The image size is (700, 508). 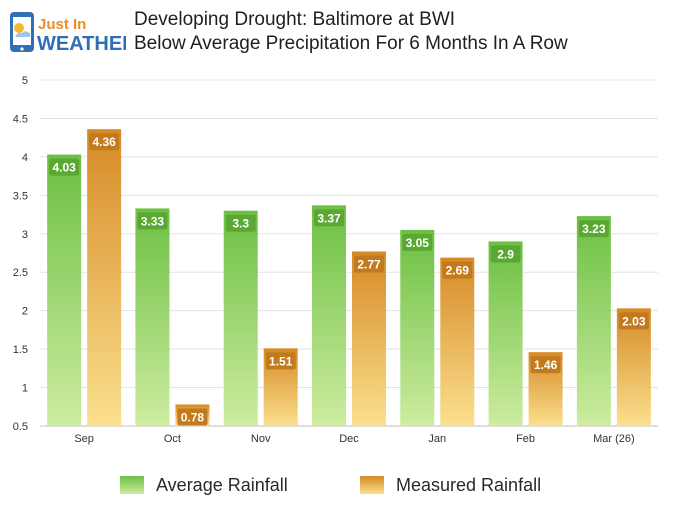 I want to click on average-value-label: 3.23, so click(x=594, y=229).